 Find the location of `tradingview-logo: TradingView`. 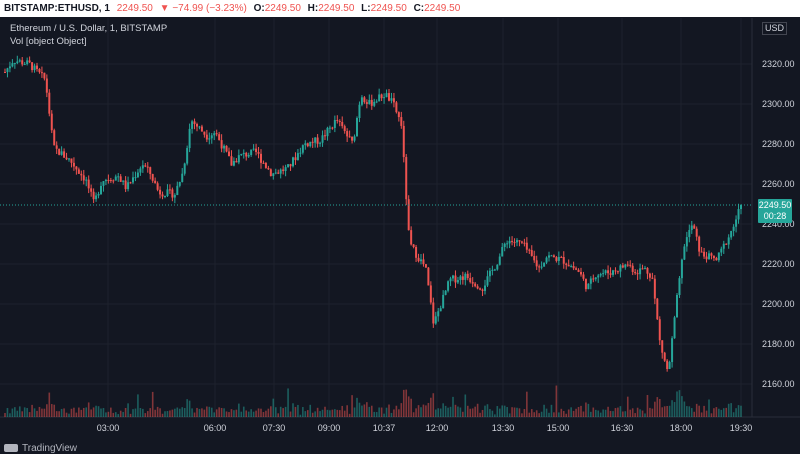

tradingview-logo: TradingView is located at coordinates (40, 448).